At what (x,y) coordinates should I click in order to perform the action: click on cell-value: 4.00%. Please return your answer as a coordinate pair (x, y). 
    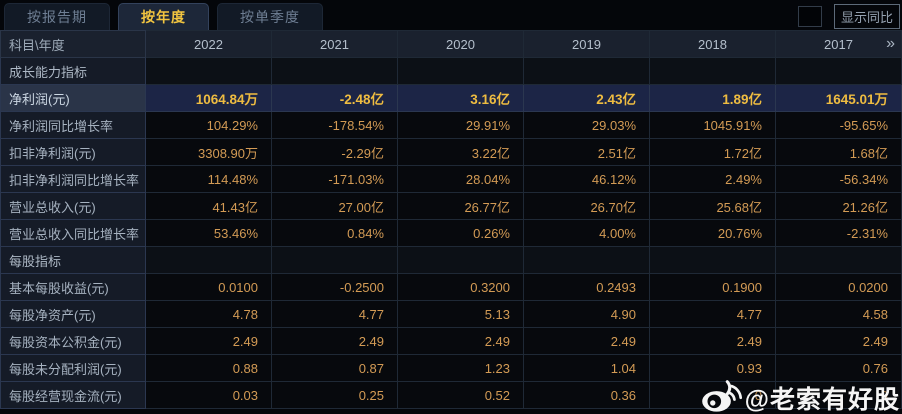
    Looking at the image, I should click on (586, 233).